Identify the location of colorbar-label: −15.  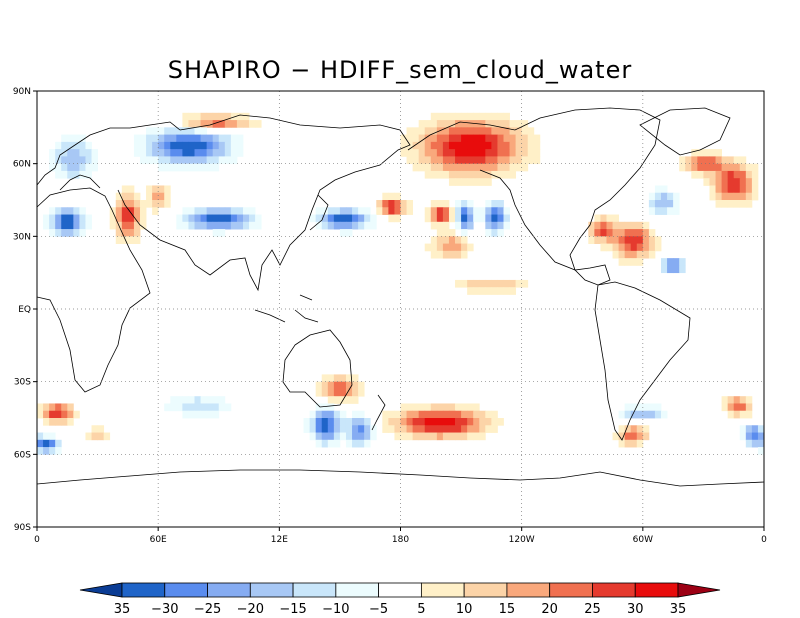
(292, 609).